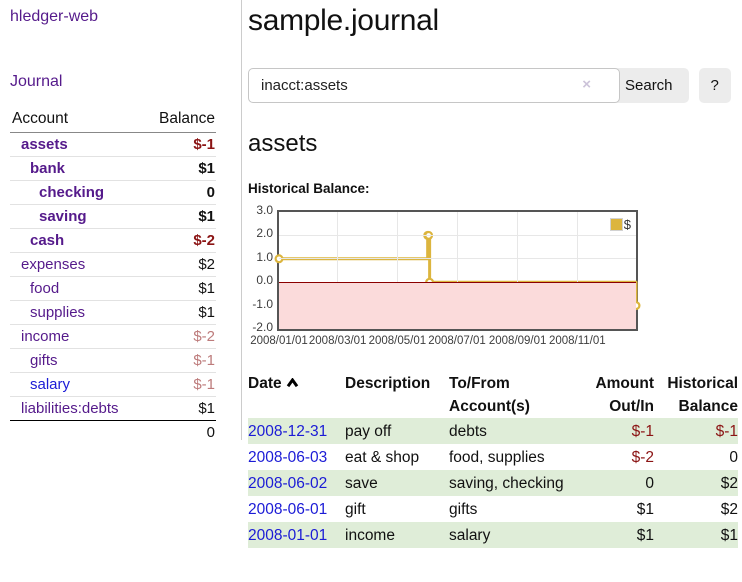  Describe the element at coordinates (726, 431) in the screenshot. I see `register-balance: $-1` at that location.